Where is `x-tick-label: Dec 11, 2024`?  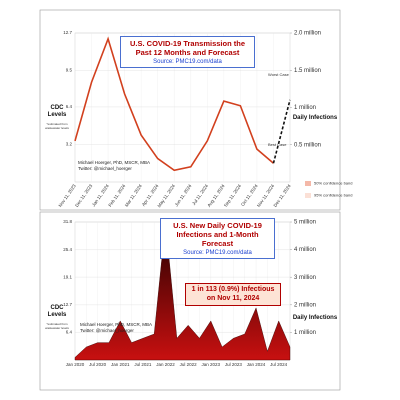
x-tick-label: Dec 11, 2024 is located at coordinates (283, 195).